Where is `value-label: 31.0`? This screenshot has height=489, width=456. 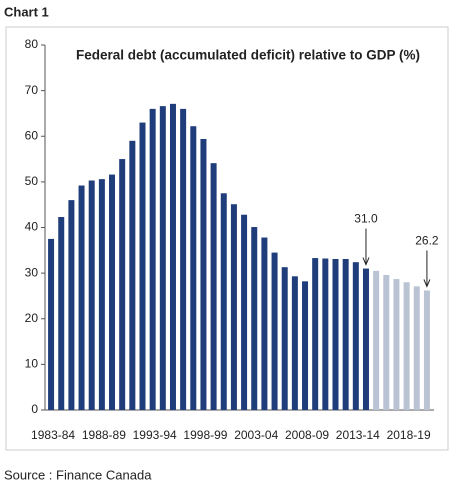 value-label: 31.0 is located at coordinates (366, 219).